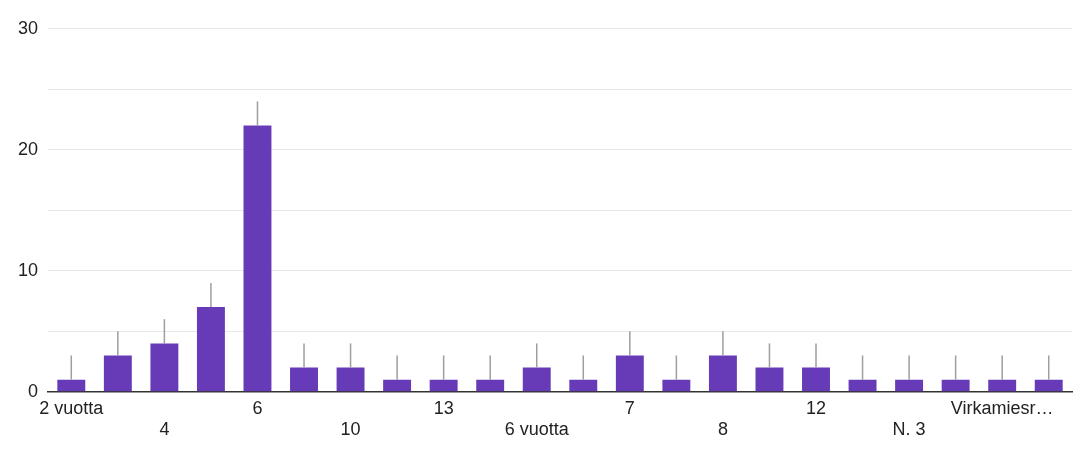 The width and height of the screenshot is (1086, 455). I want to click on y-tick-label: 30, so click(28, 27).